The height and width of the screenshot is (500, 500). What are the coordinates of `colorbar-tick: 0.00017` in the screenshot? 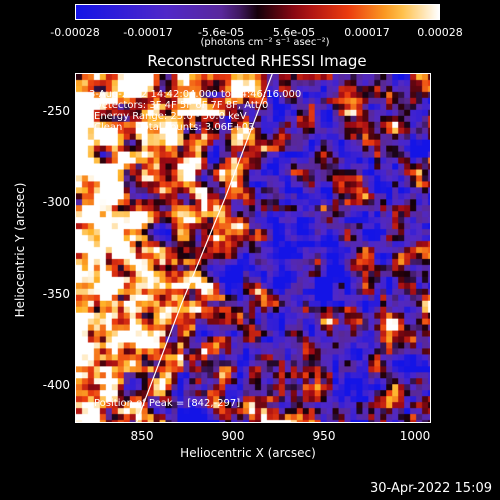 It's located at (367, 32).